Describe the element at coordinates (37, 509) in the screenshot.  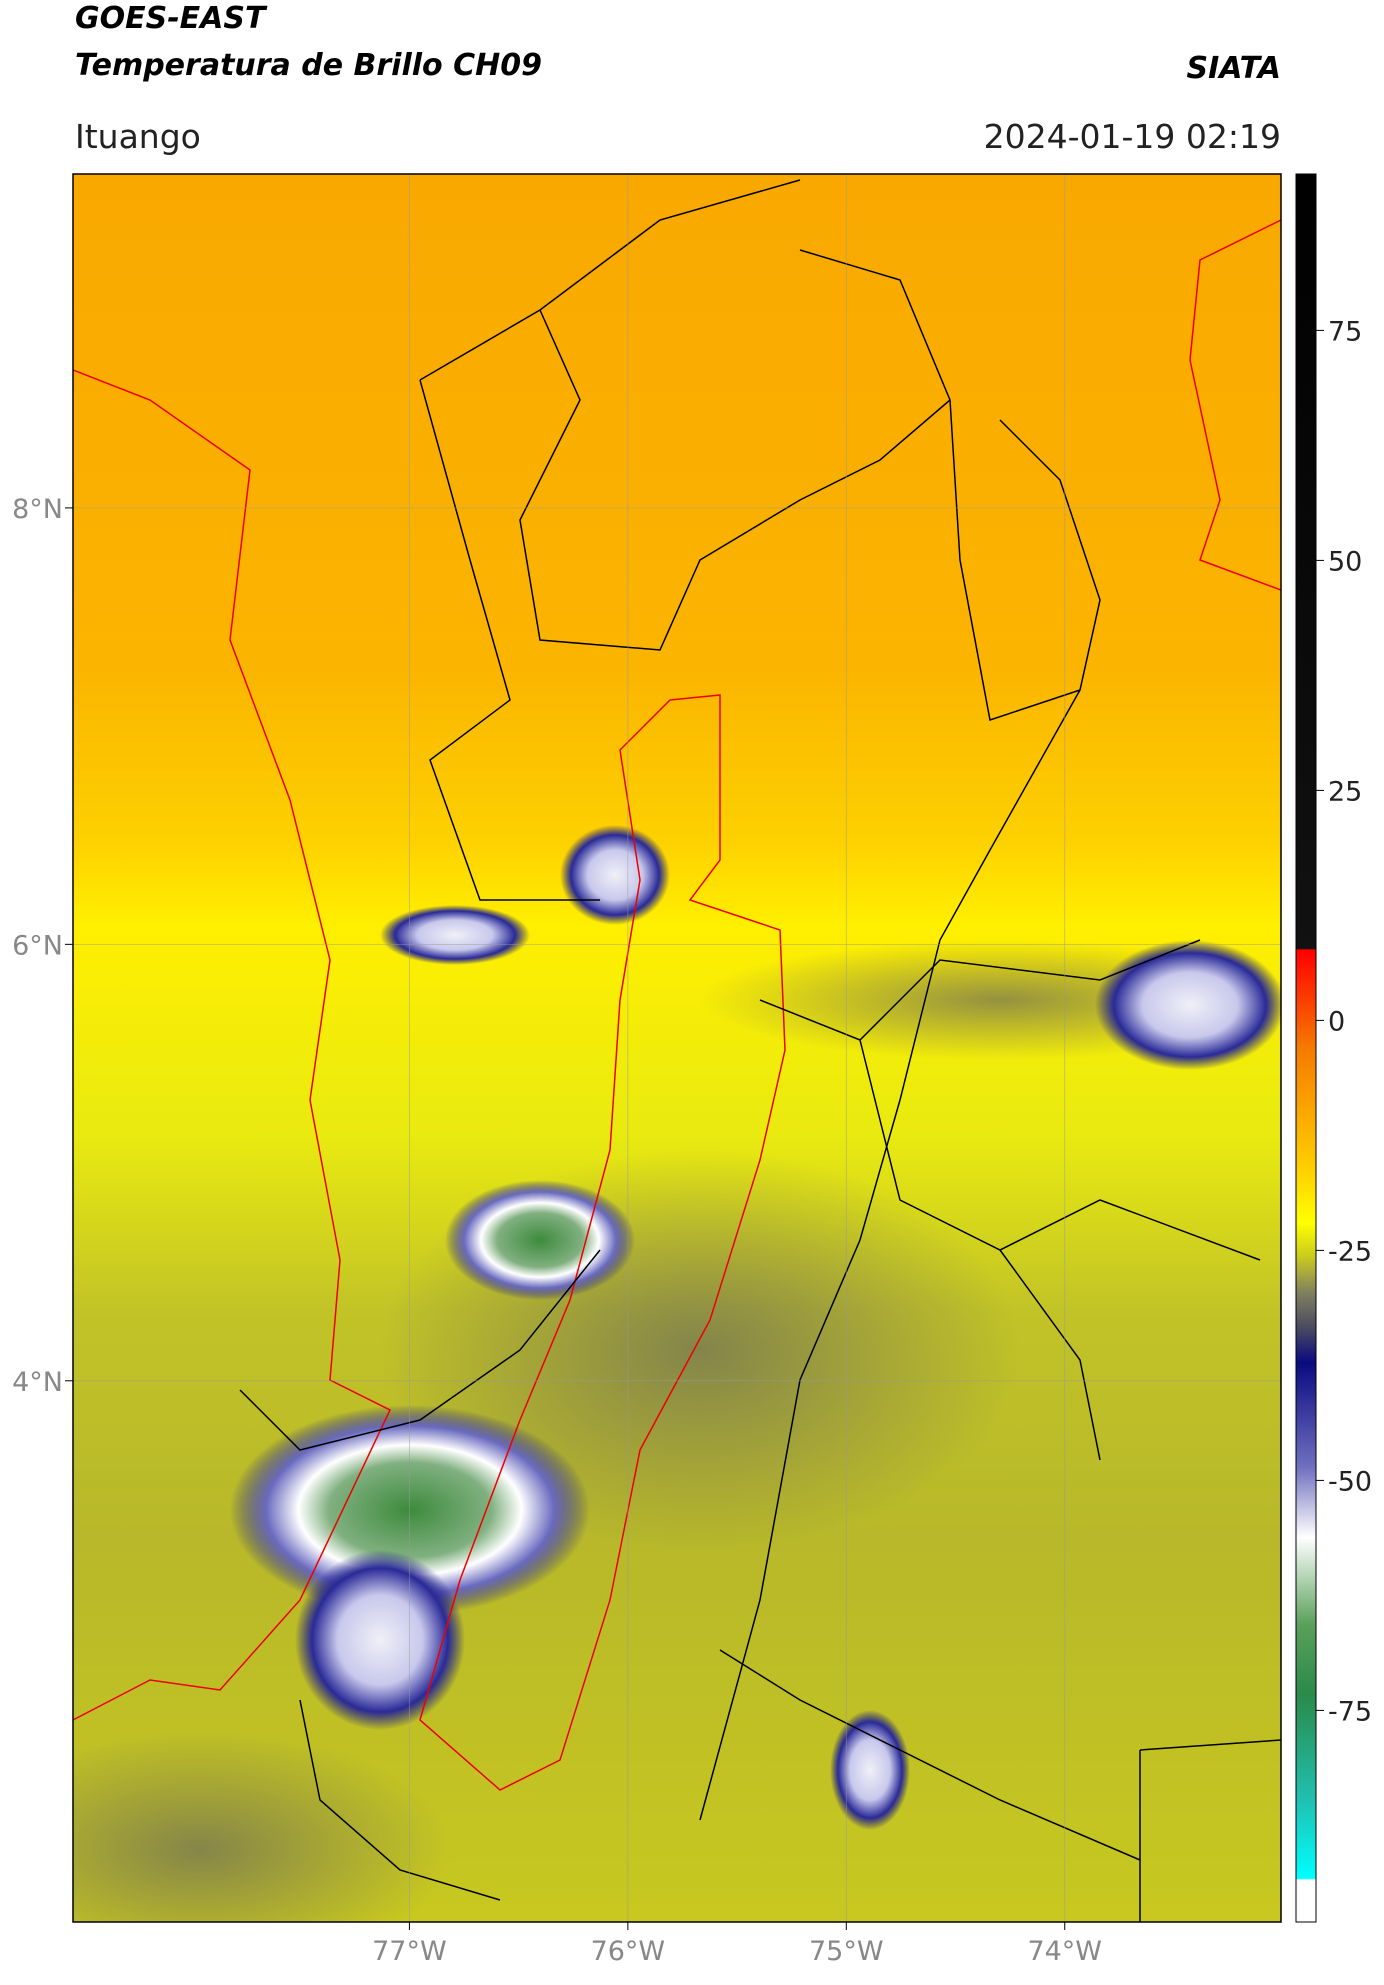
I see `lat-tick-label: 8°N` at that location.